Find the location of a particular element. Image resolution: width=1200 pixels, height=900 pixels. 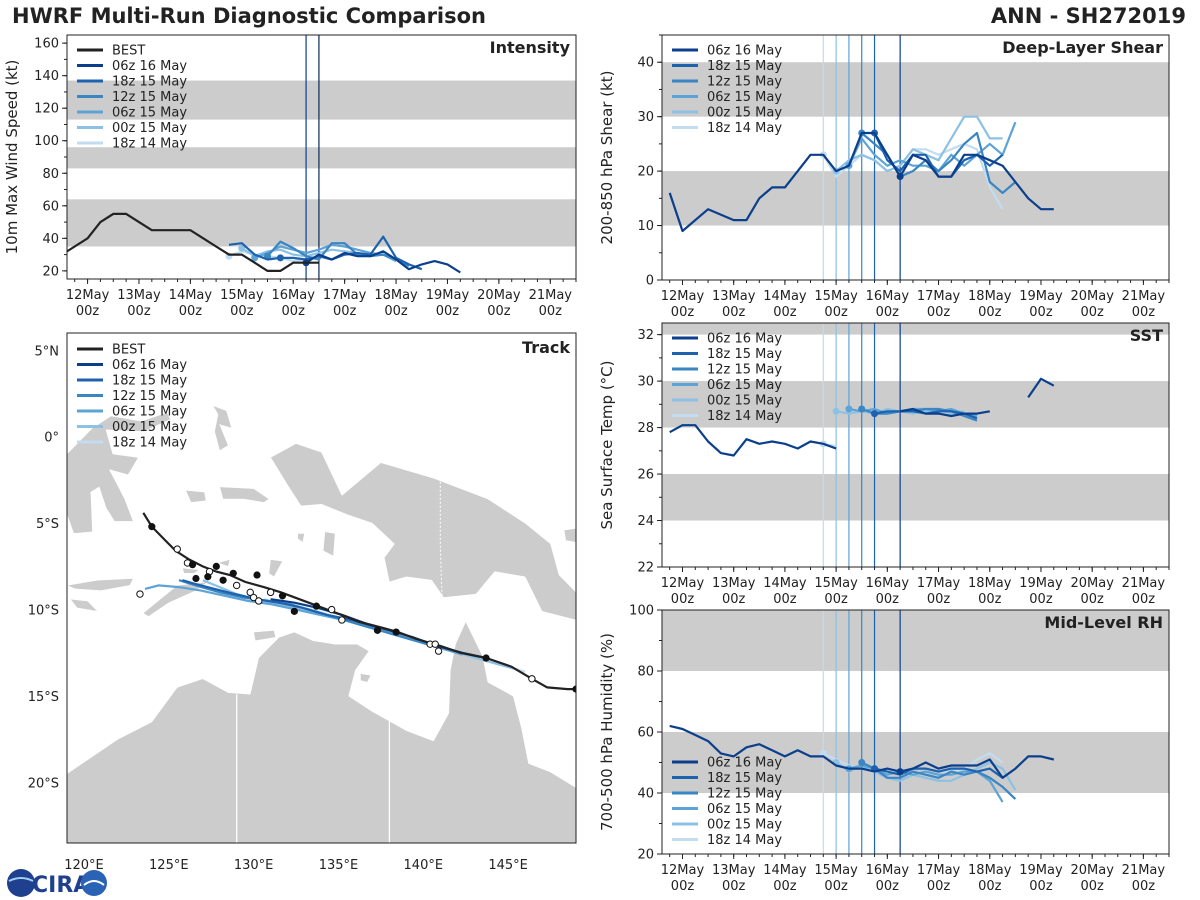

y-tick-label: 160 is located at coordinates (46, 44).